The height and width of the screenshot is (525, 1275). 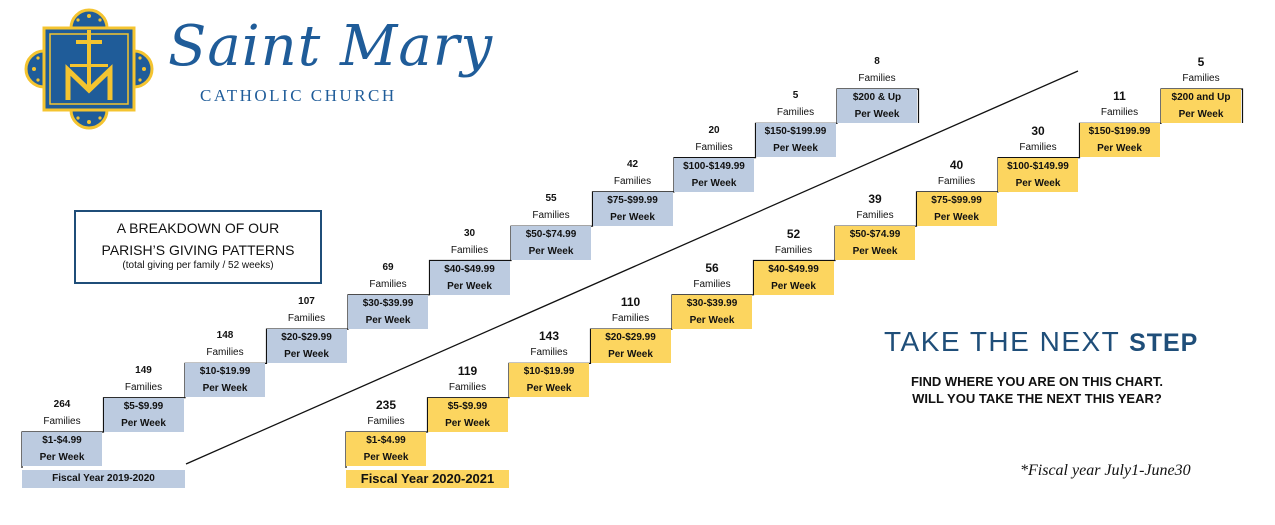 What do you see at coordinates (306, 302) in the screenshot?
I see `step-family-count: 107` at bounding box center [306, 302].